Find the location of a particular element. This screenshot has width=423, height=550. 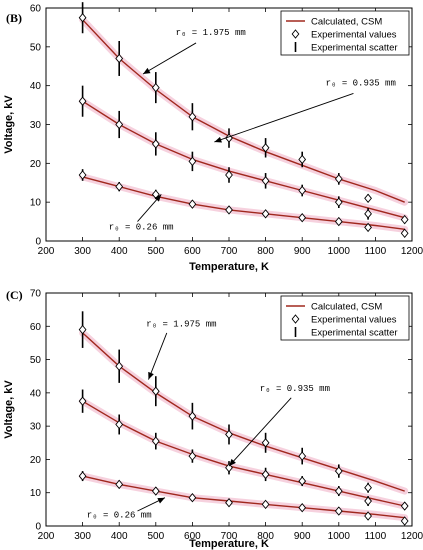

y-tick-label: 10 is located at coordinates (36, 493).